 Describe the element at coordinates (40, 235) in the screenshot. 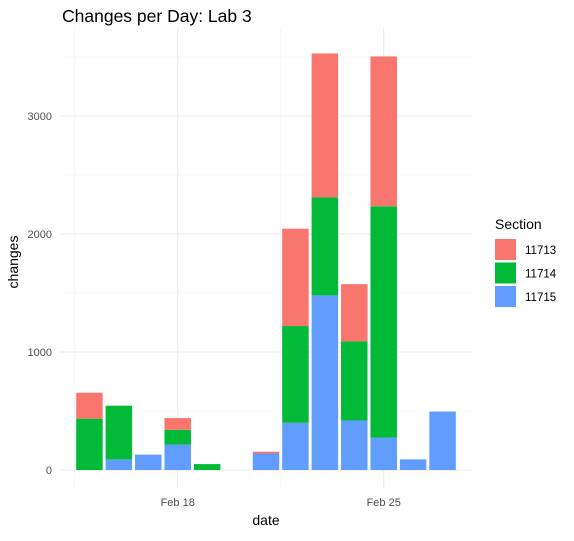

I see `y-tick-label: 2000` at that location.